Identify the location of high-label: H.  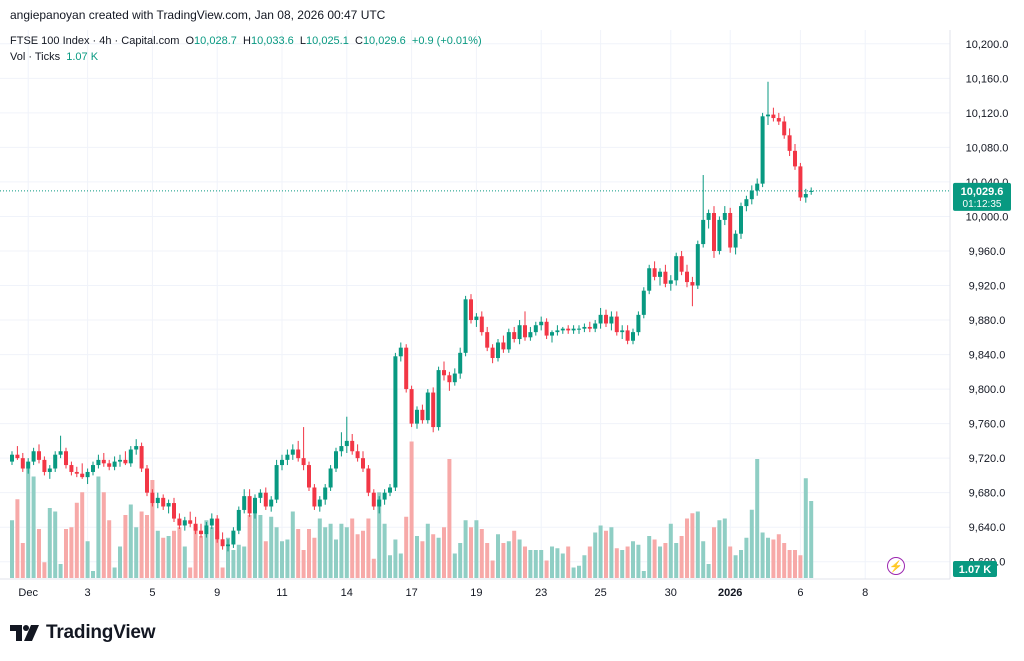
(247, 41).